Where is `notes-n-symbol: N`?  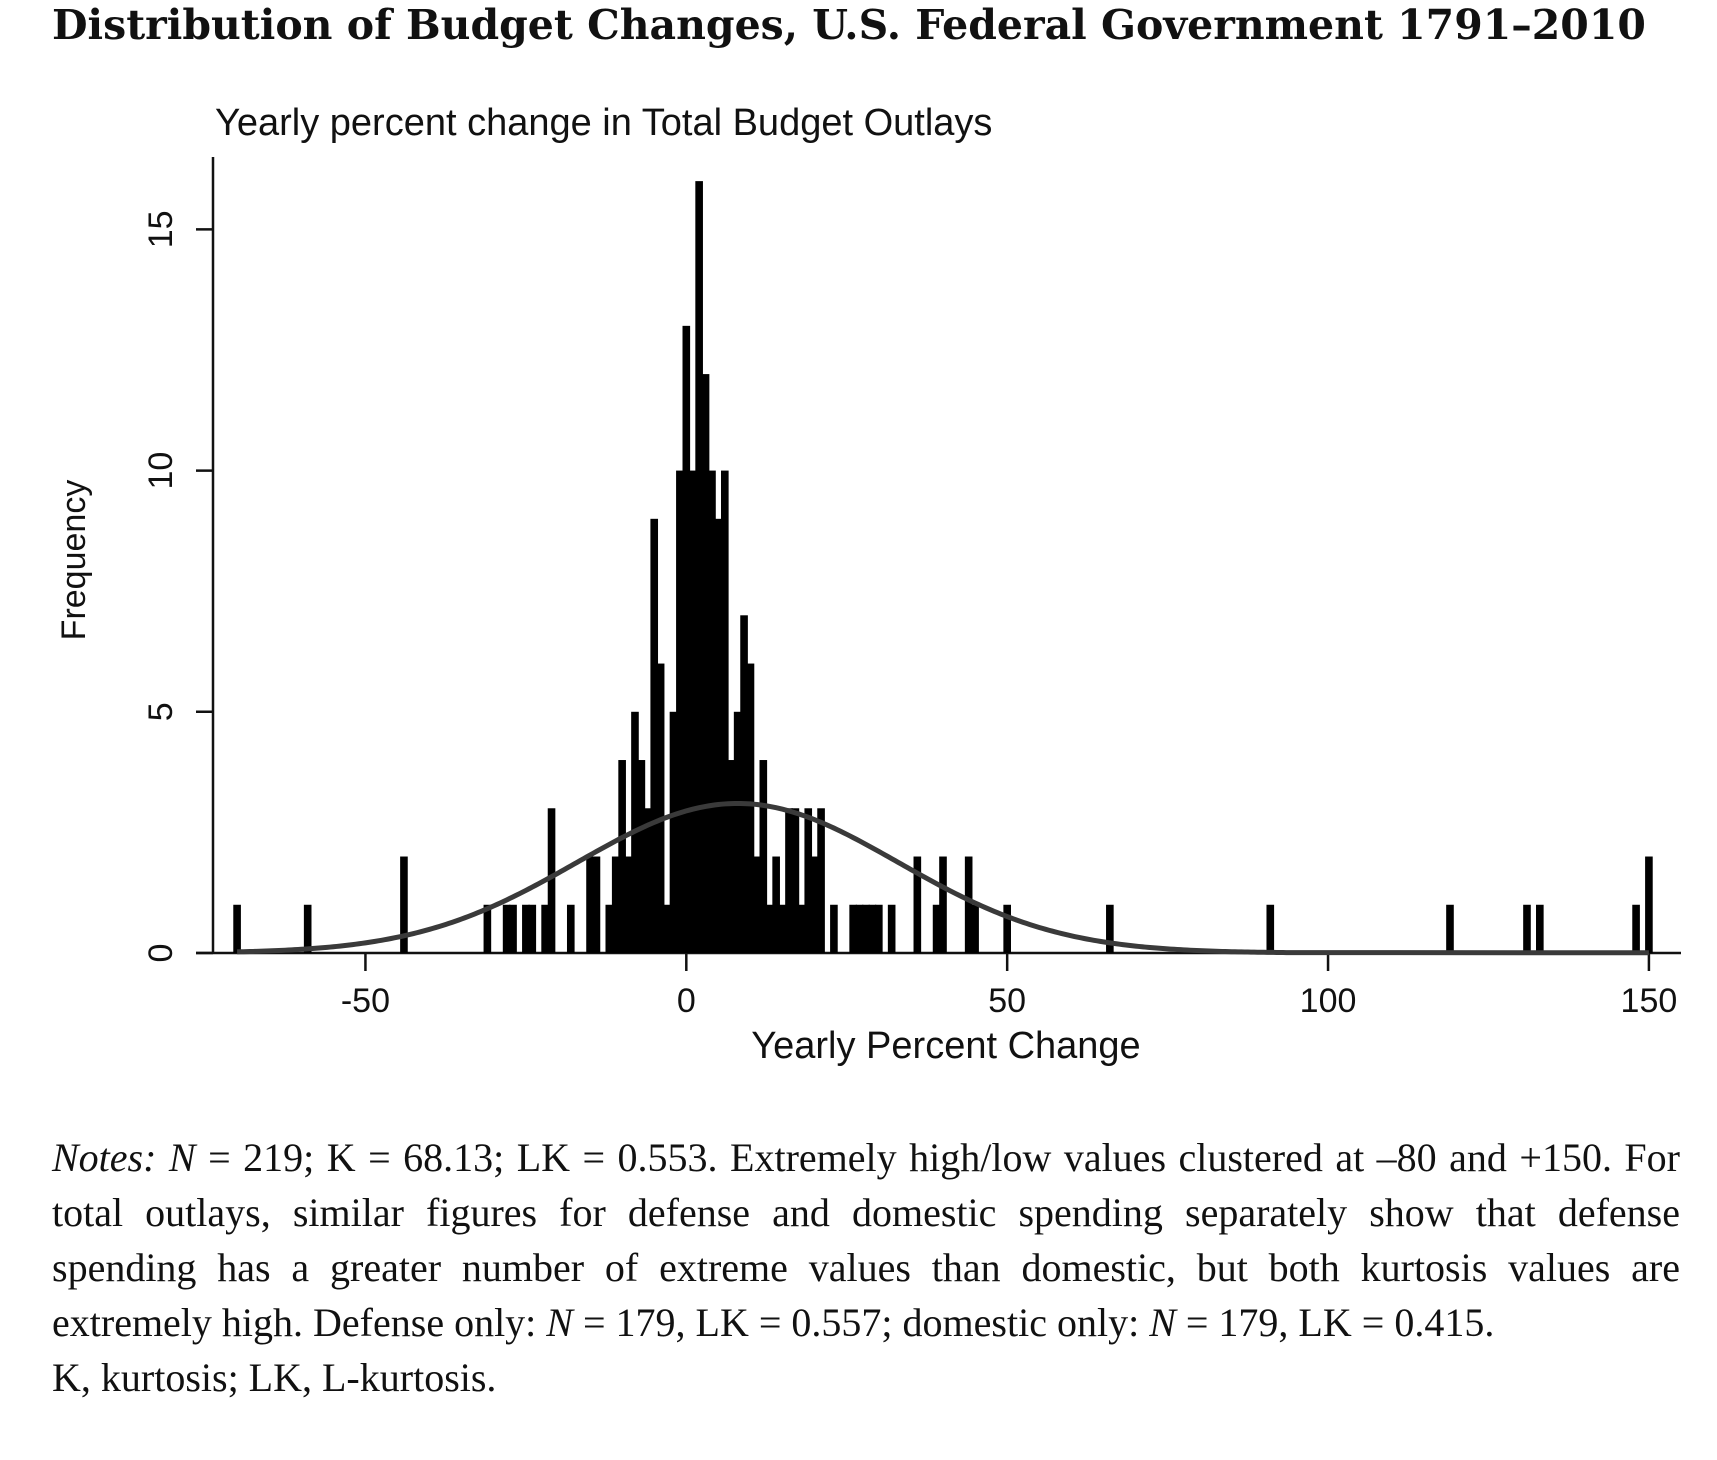 notes-n-symbol: N is located at coordinates (182, 1157).